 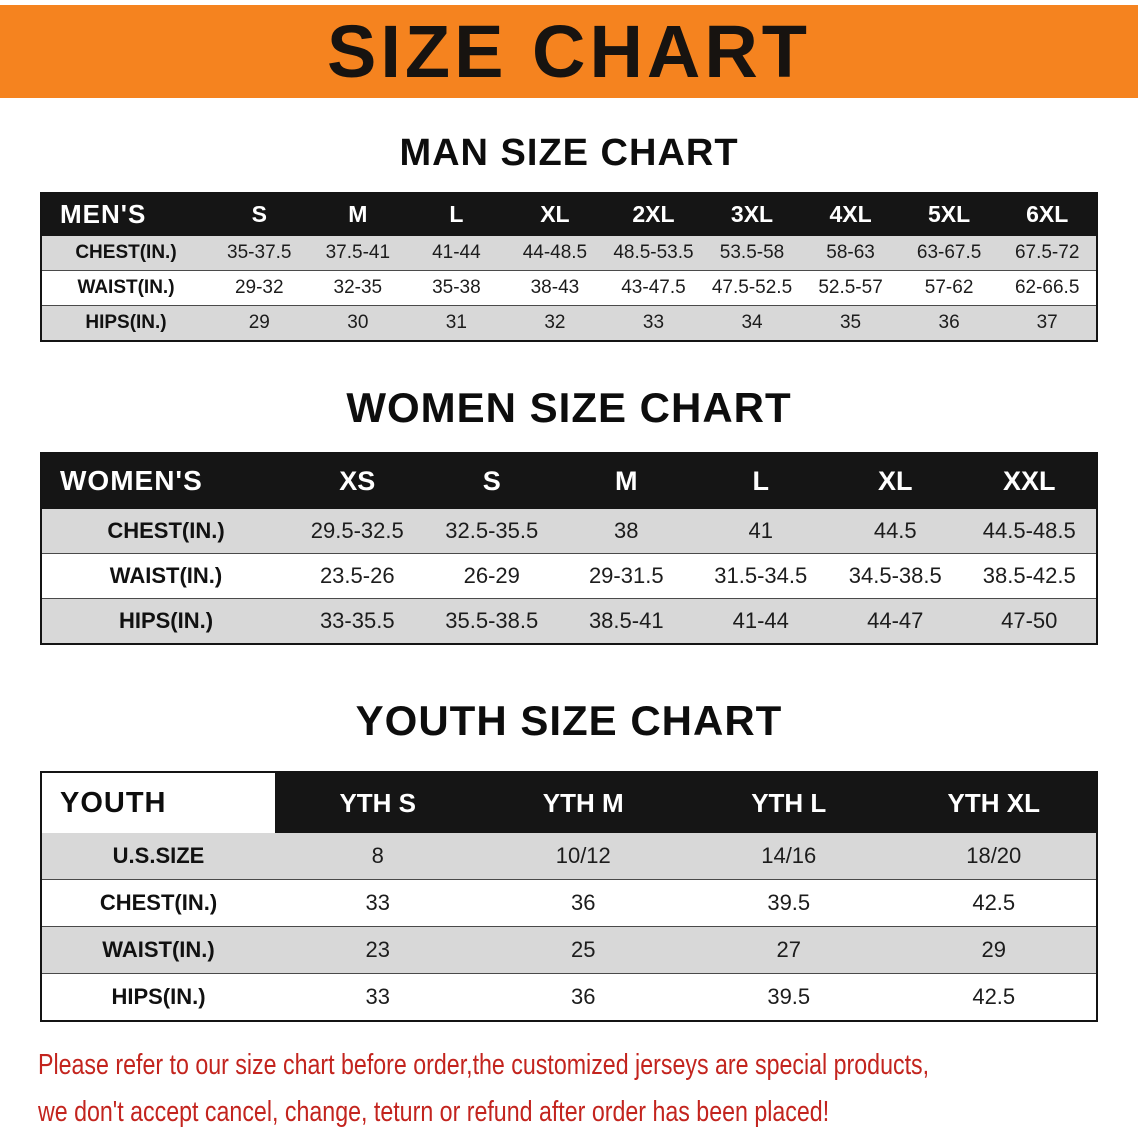 I want to click on value-cell: 35, so click(x=850, y=323).